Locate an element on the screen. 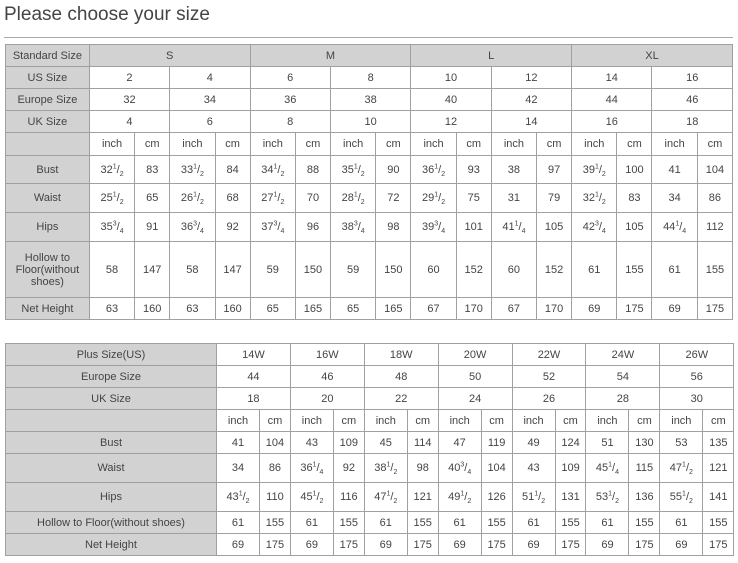  value-cell: 135 is located at coordinates (718, 442).